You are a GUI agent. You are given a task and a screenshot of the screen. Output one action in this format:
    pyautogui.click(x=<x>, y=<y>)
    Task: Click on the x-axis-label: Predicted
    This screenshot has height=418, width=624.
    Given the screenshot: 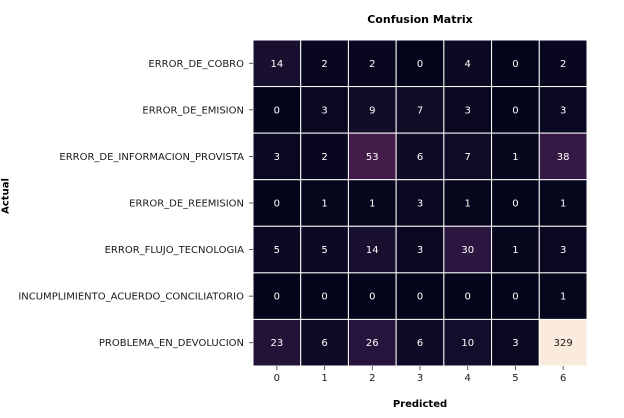 What is the action you would take?
    pyautogui.click(x=420, y=404)
    